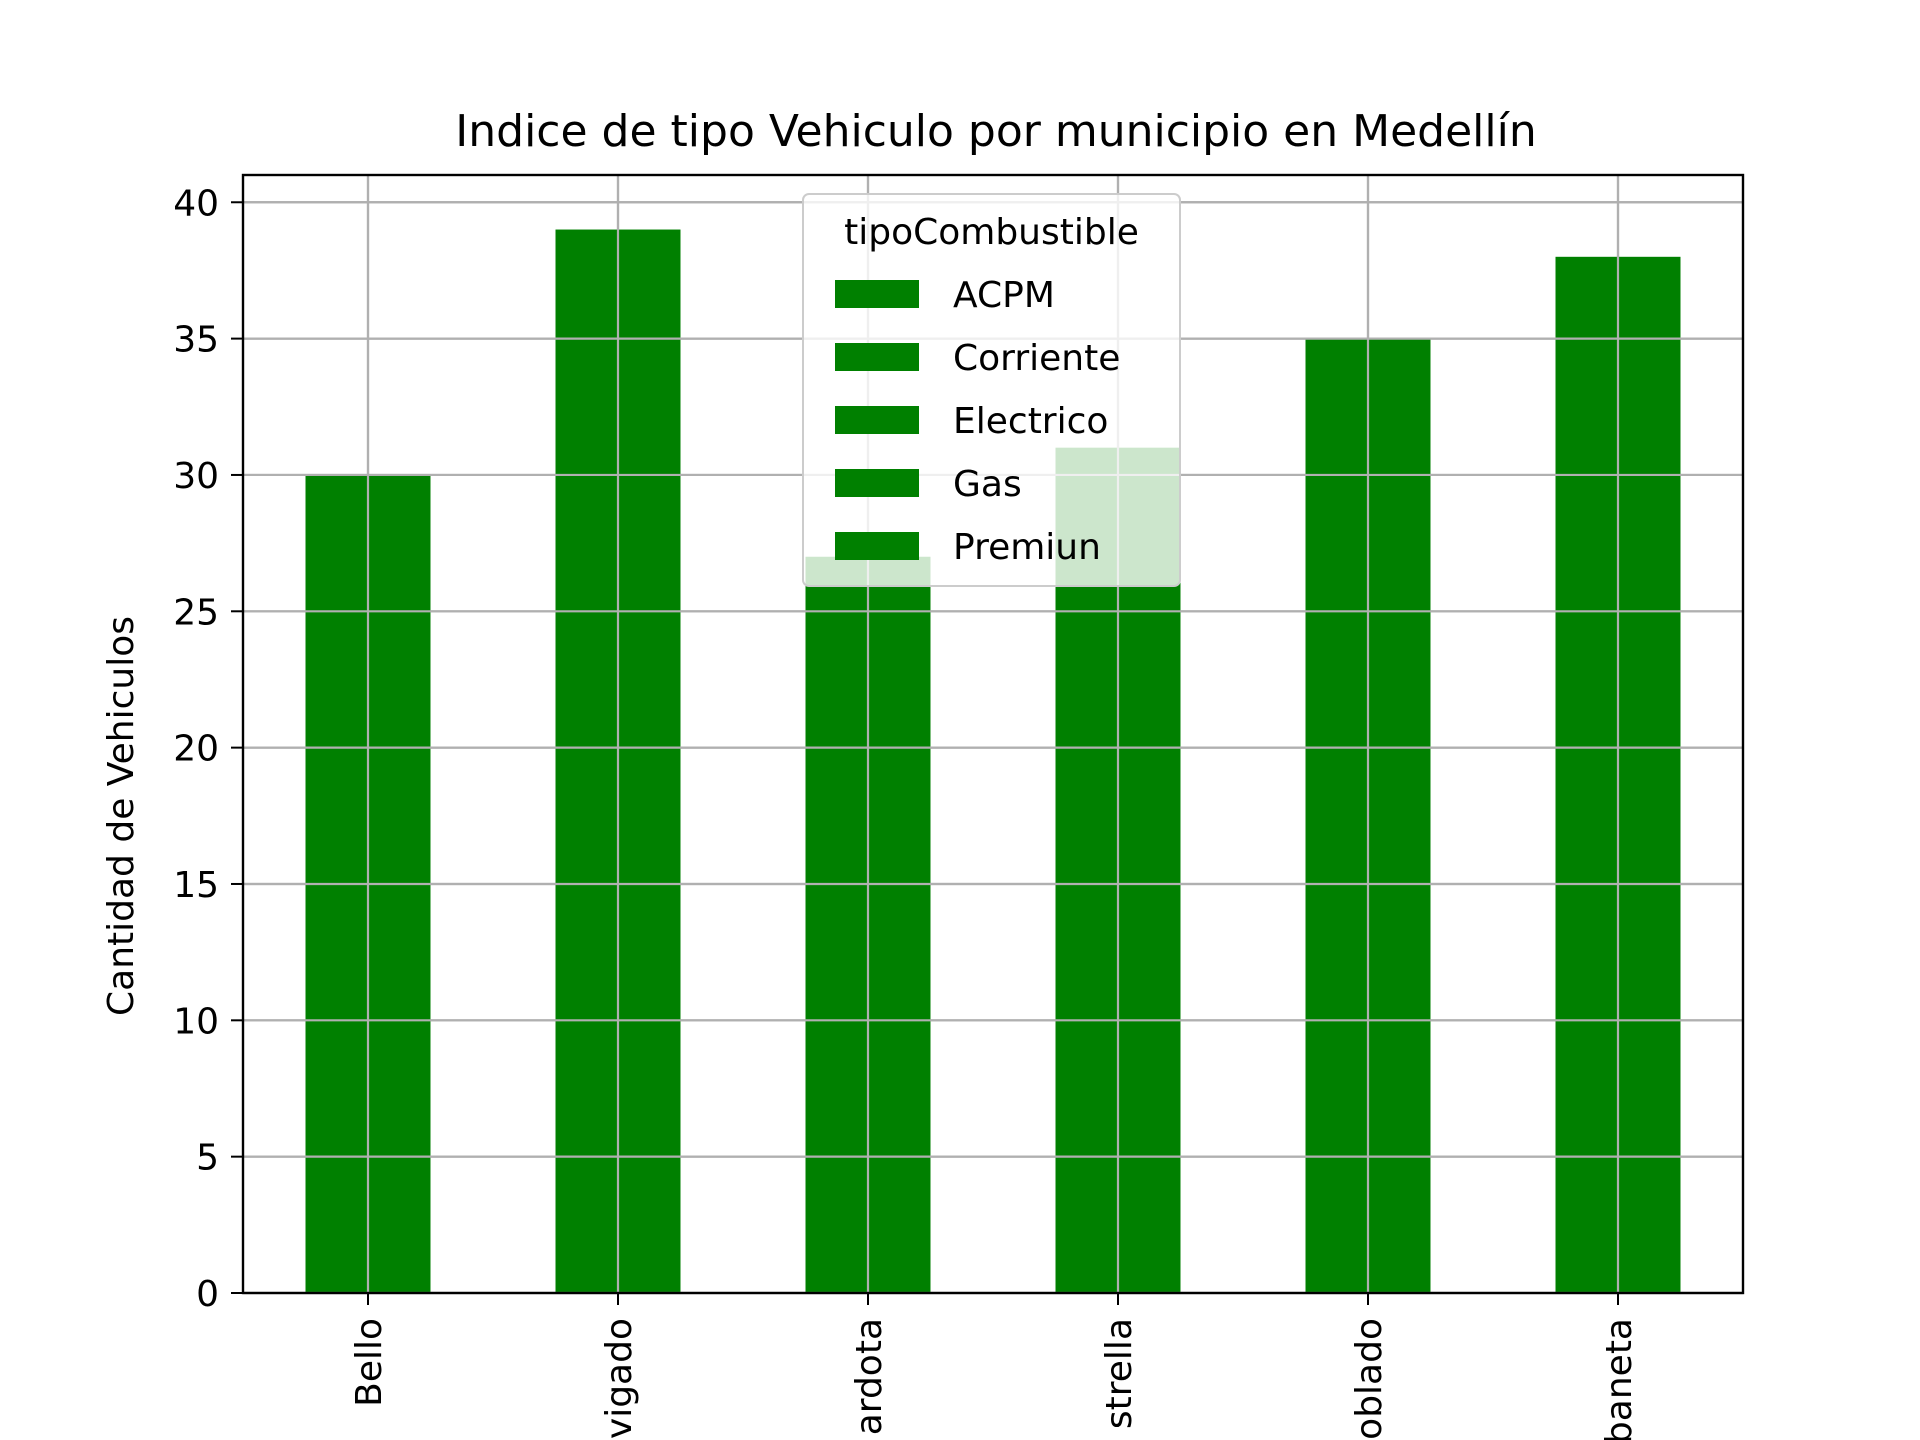 The width and height of the screenshot is (1920, 1440). Describe the element at coordinates (1004, 295) in the screenshot. I see `legend-entry-label: ACPM` at that location.